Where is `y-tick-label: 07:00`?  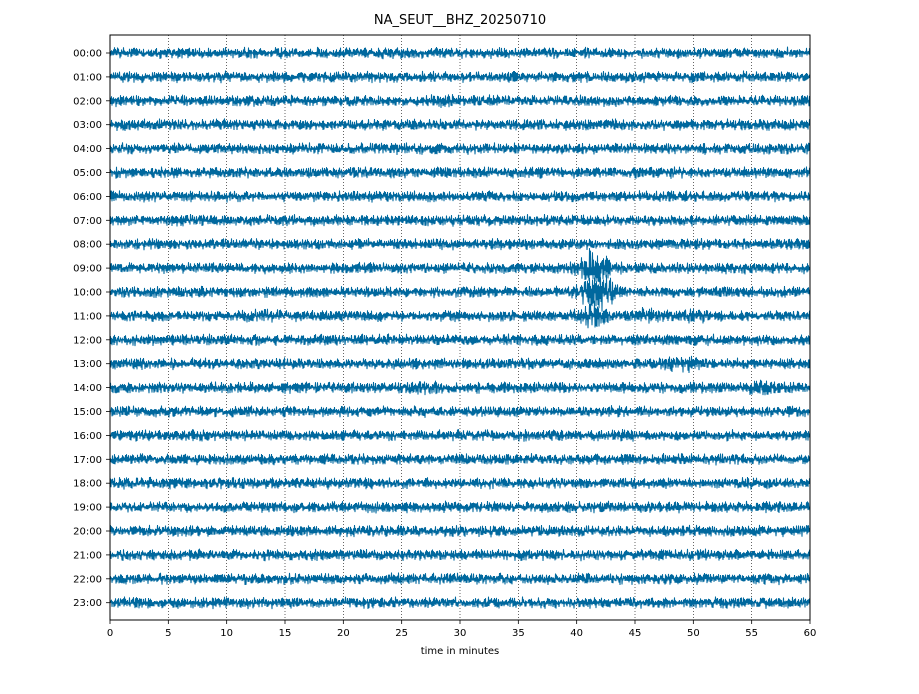
y-tick-label: 07:00 is located at coordinates (87, 221).